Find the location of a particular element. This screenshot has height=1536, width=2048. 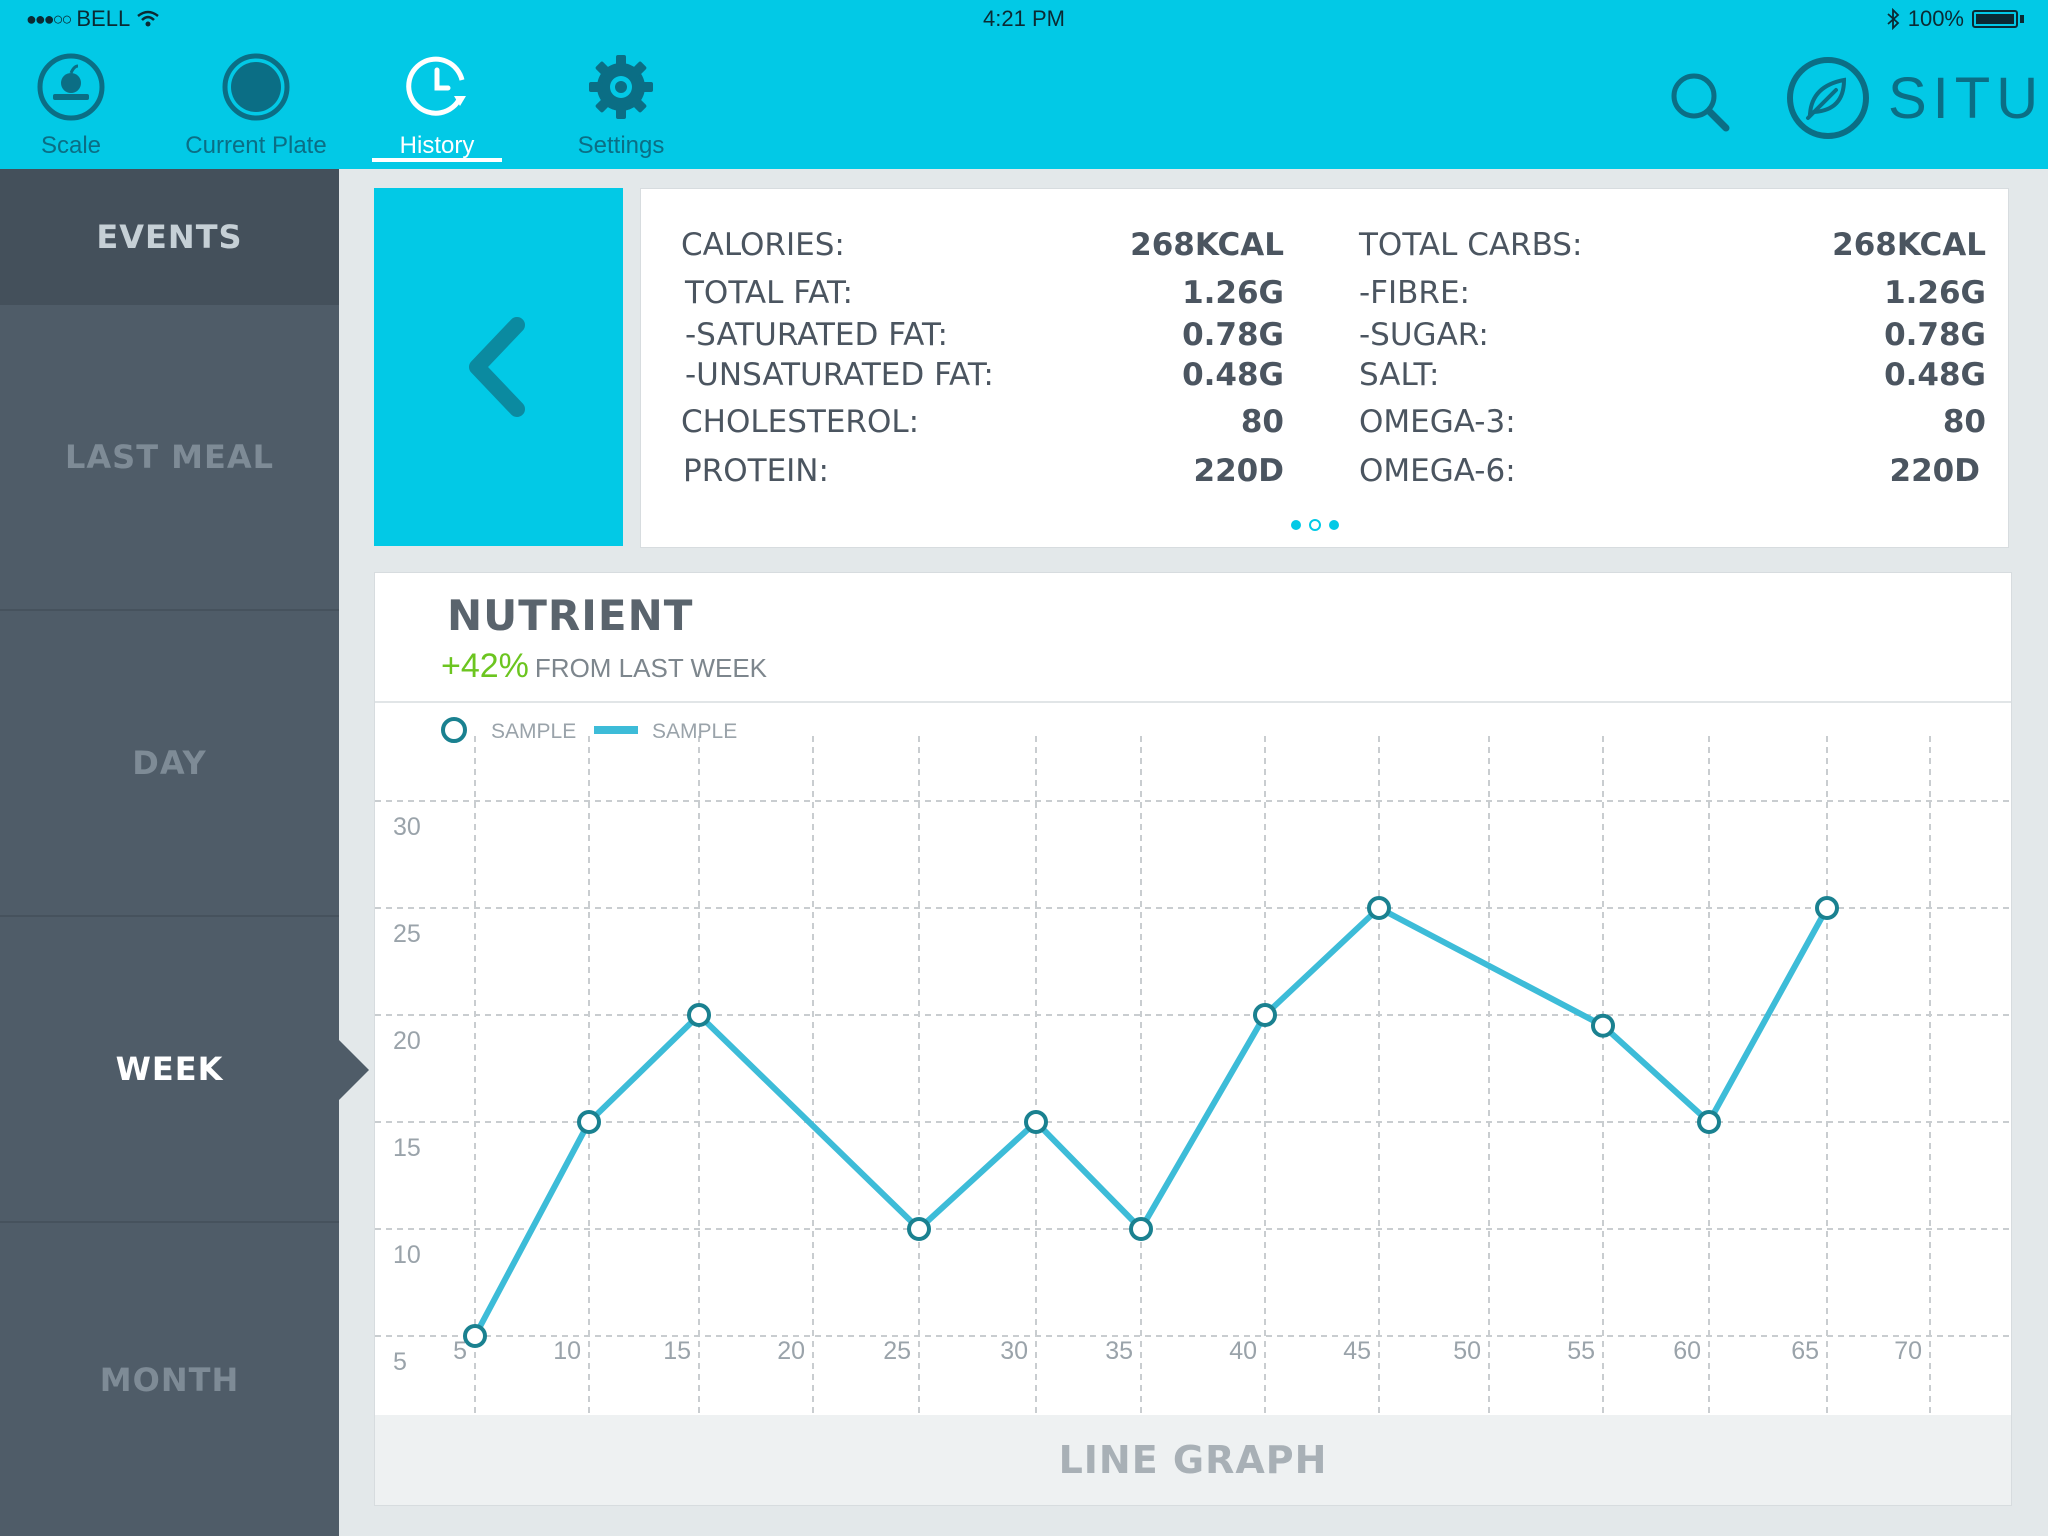

y-tick-label: 25 is located at coordinates (407, 934).